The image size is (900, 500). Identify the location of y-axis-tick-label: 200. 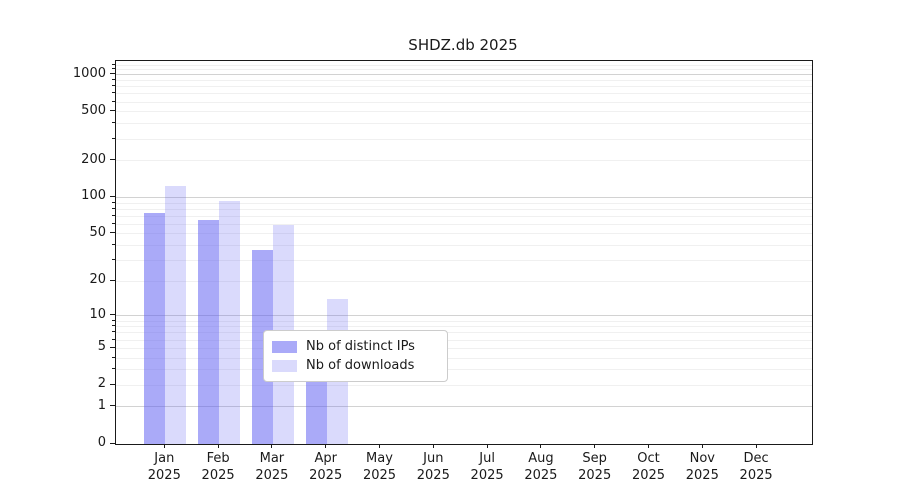
(93, 159).